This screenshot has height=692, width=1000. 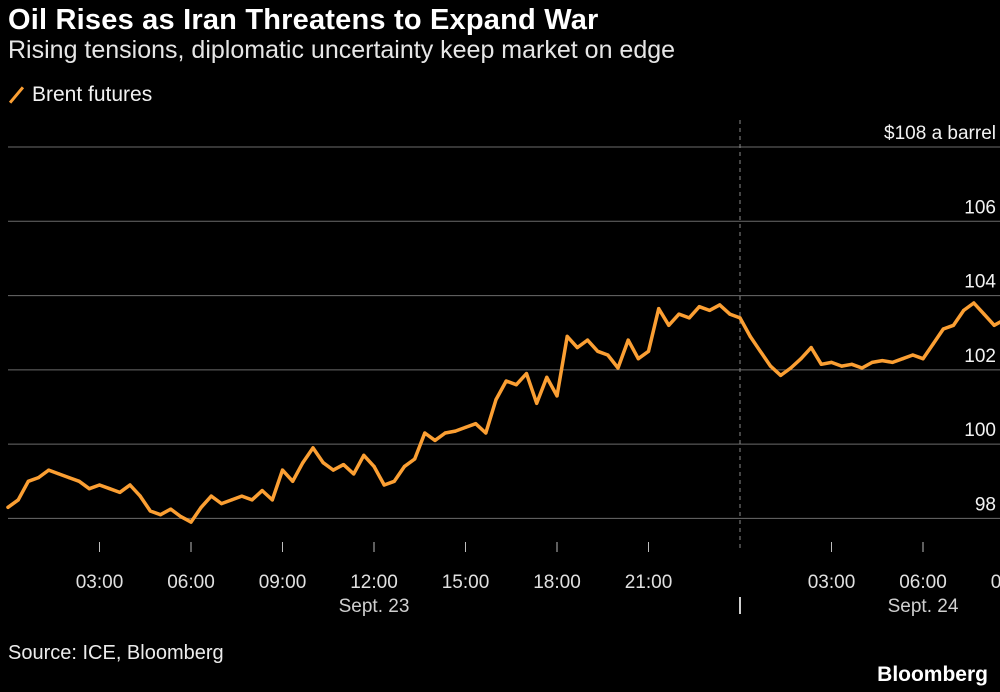 I want to click on x-tick-label: 18:00, so click(x=557, y=582).